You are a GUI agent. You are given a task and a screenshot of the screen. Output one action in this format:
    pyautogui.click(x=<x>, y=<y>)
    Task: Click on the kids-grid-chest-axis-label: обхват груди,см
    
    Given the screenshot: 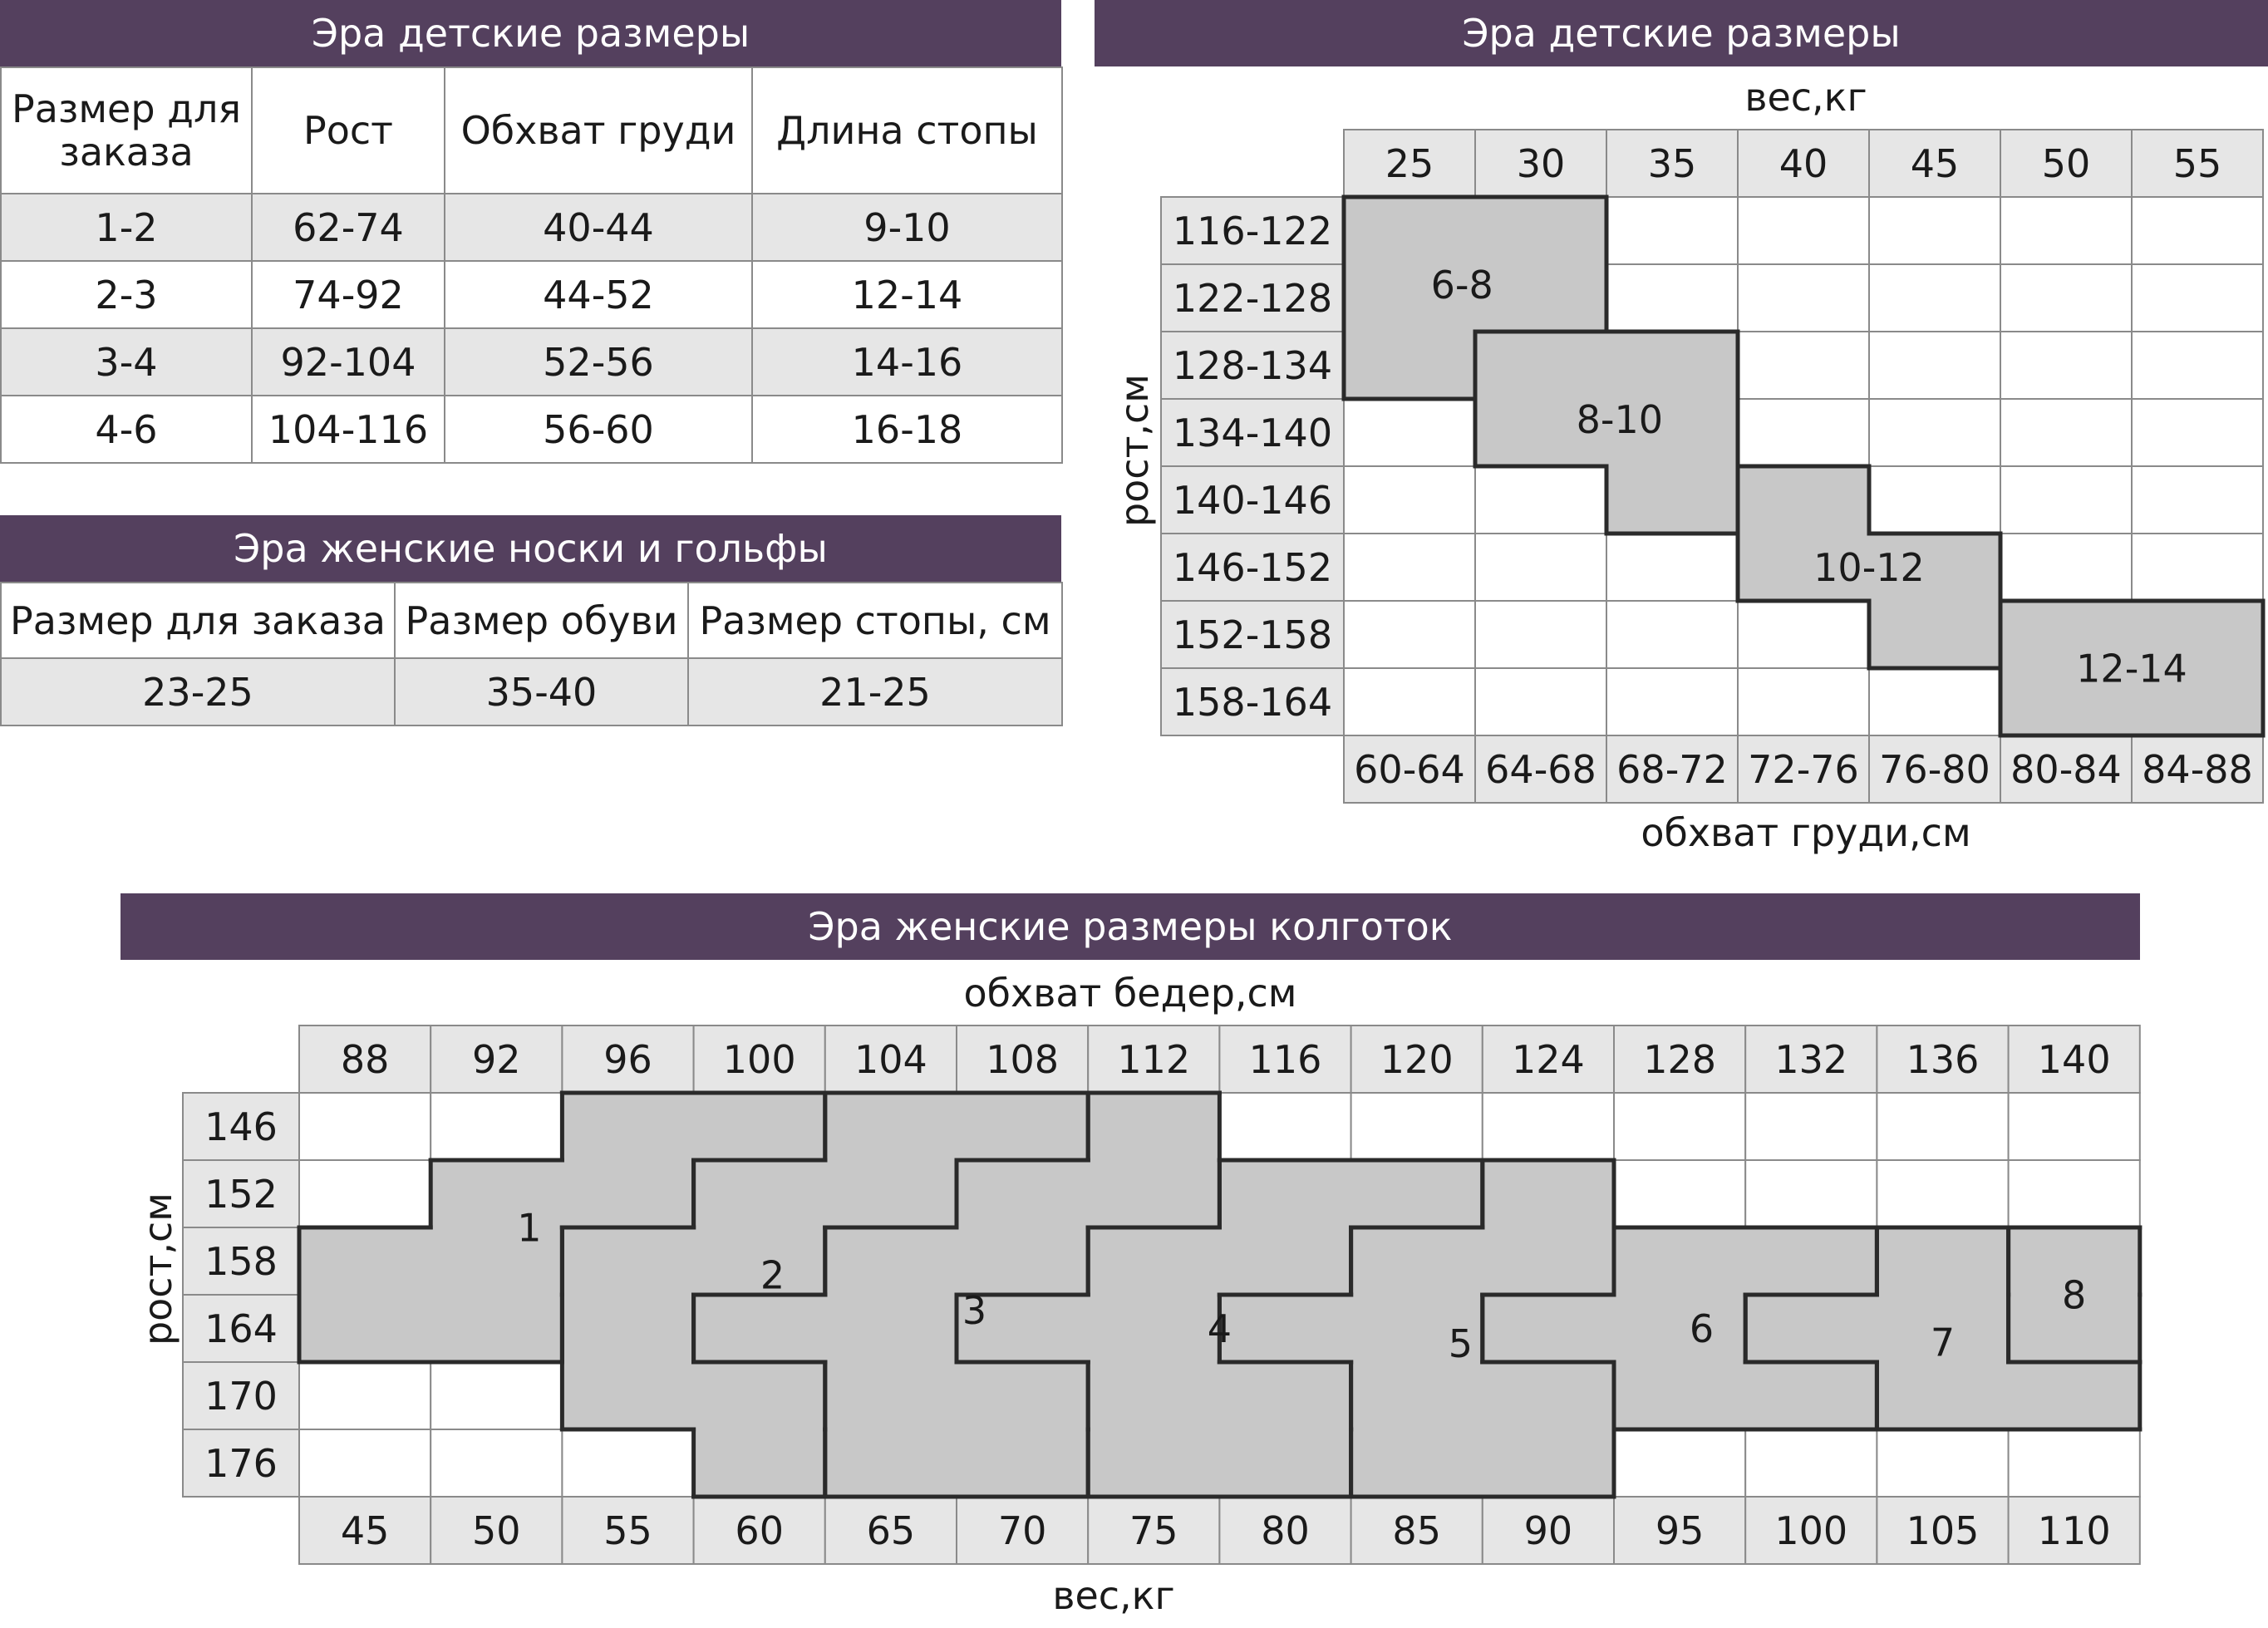 What is the action you would take?
    pyautogui.click(x=1806, y=832)
    